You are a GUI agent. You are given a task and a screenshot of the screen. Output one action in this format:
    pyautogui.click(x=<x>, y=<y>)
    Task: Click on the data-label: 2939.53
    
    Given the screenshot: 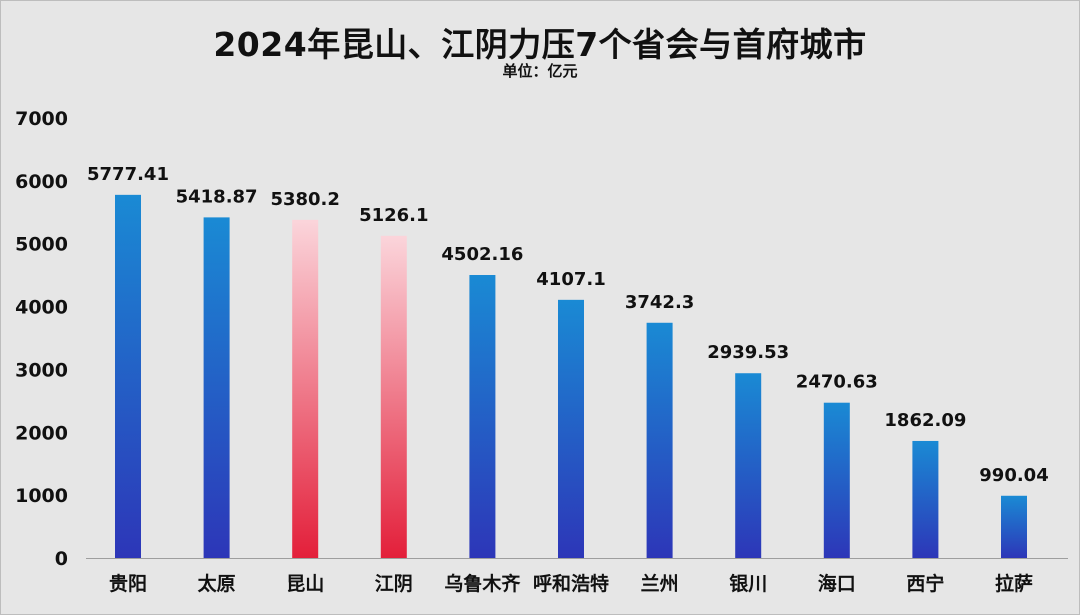 What is the action you would take?
    pyautogui.click(x=748, y=352)
    